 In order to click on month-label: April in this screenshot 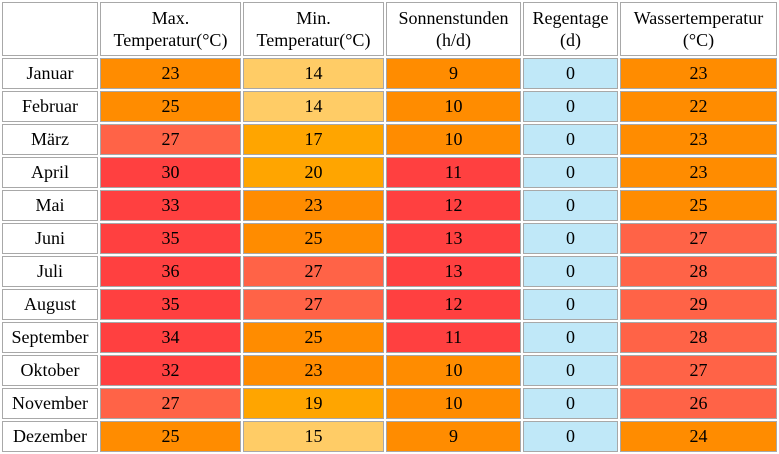, I will do `click(50, 172)`.